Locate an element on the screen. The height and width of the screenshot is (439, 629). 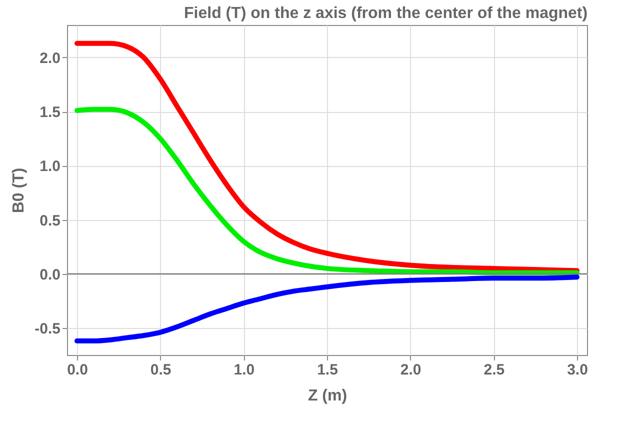
y-tick-label: -0.5 is located at coordinates (47, 329).